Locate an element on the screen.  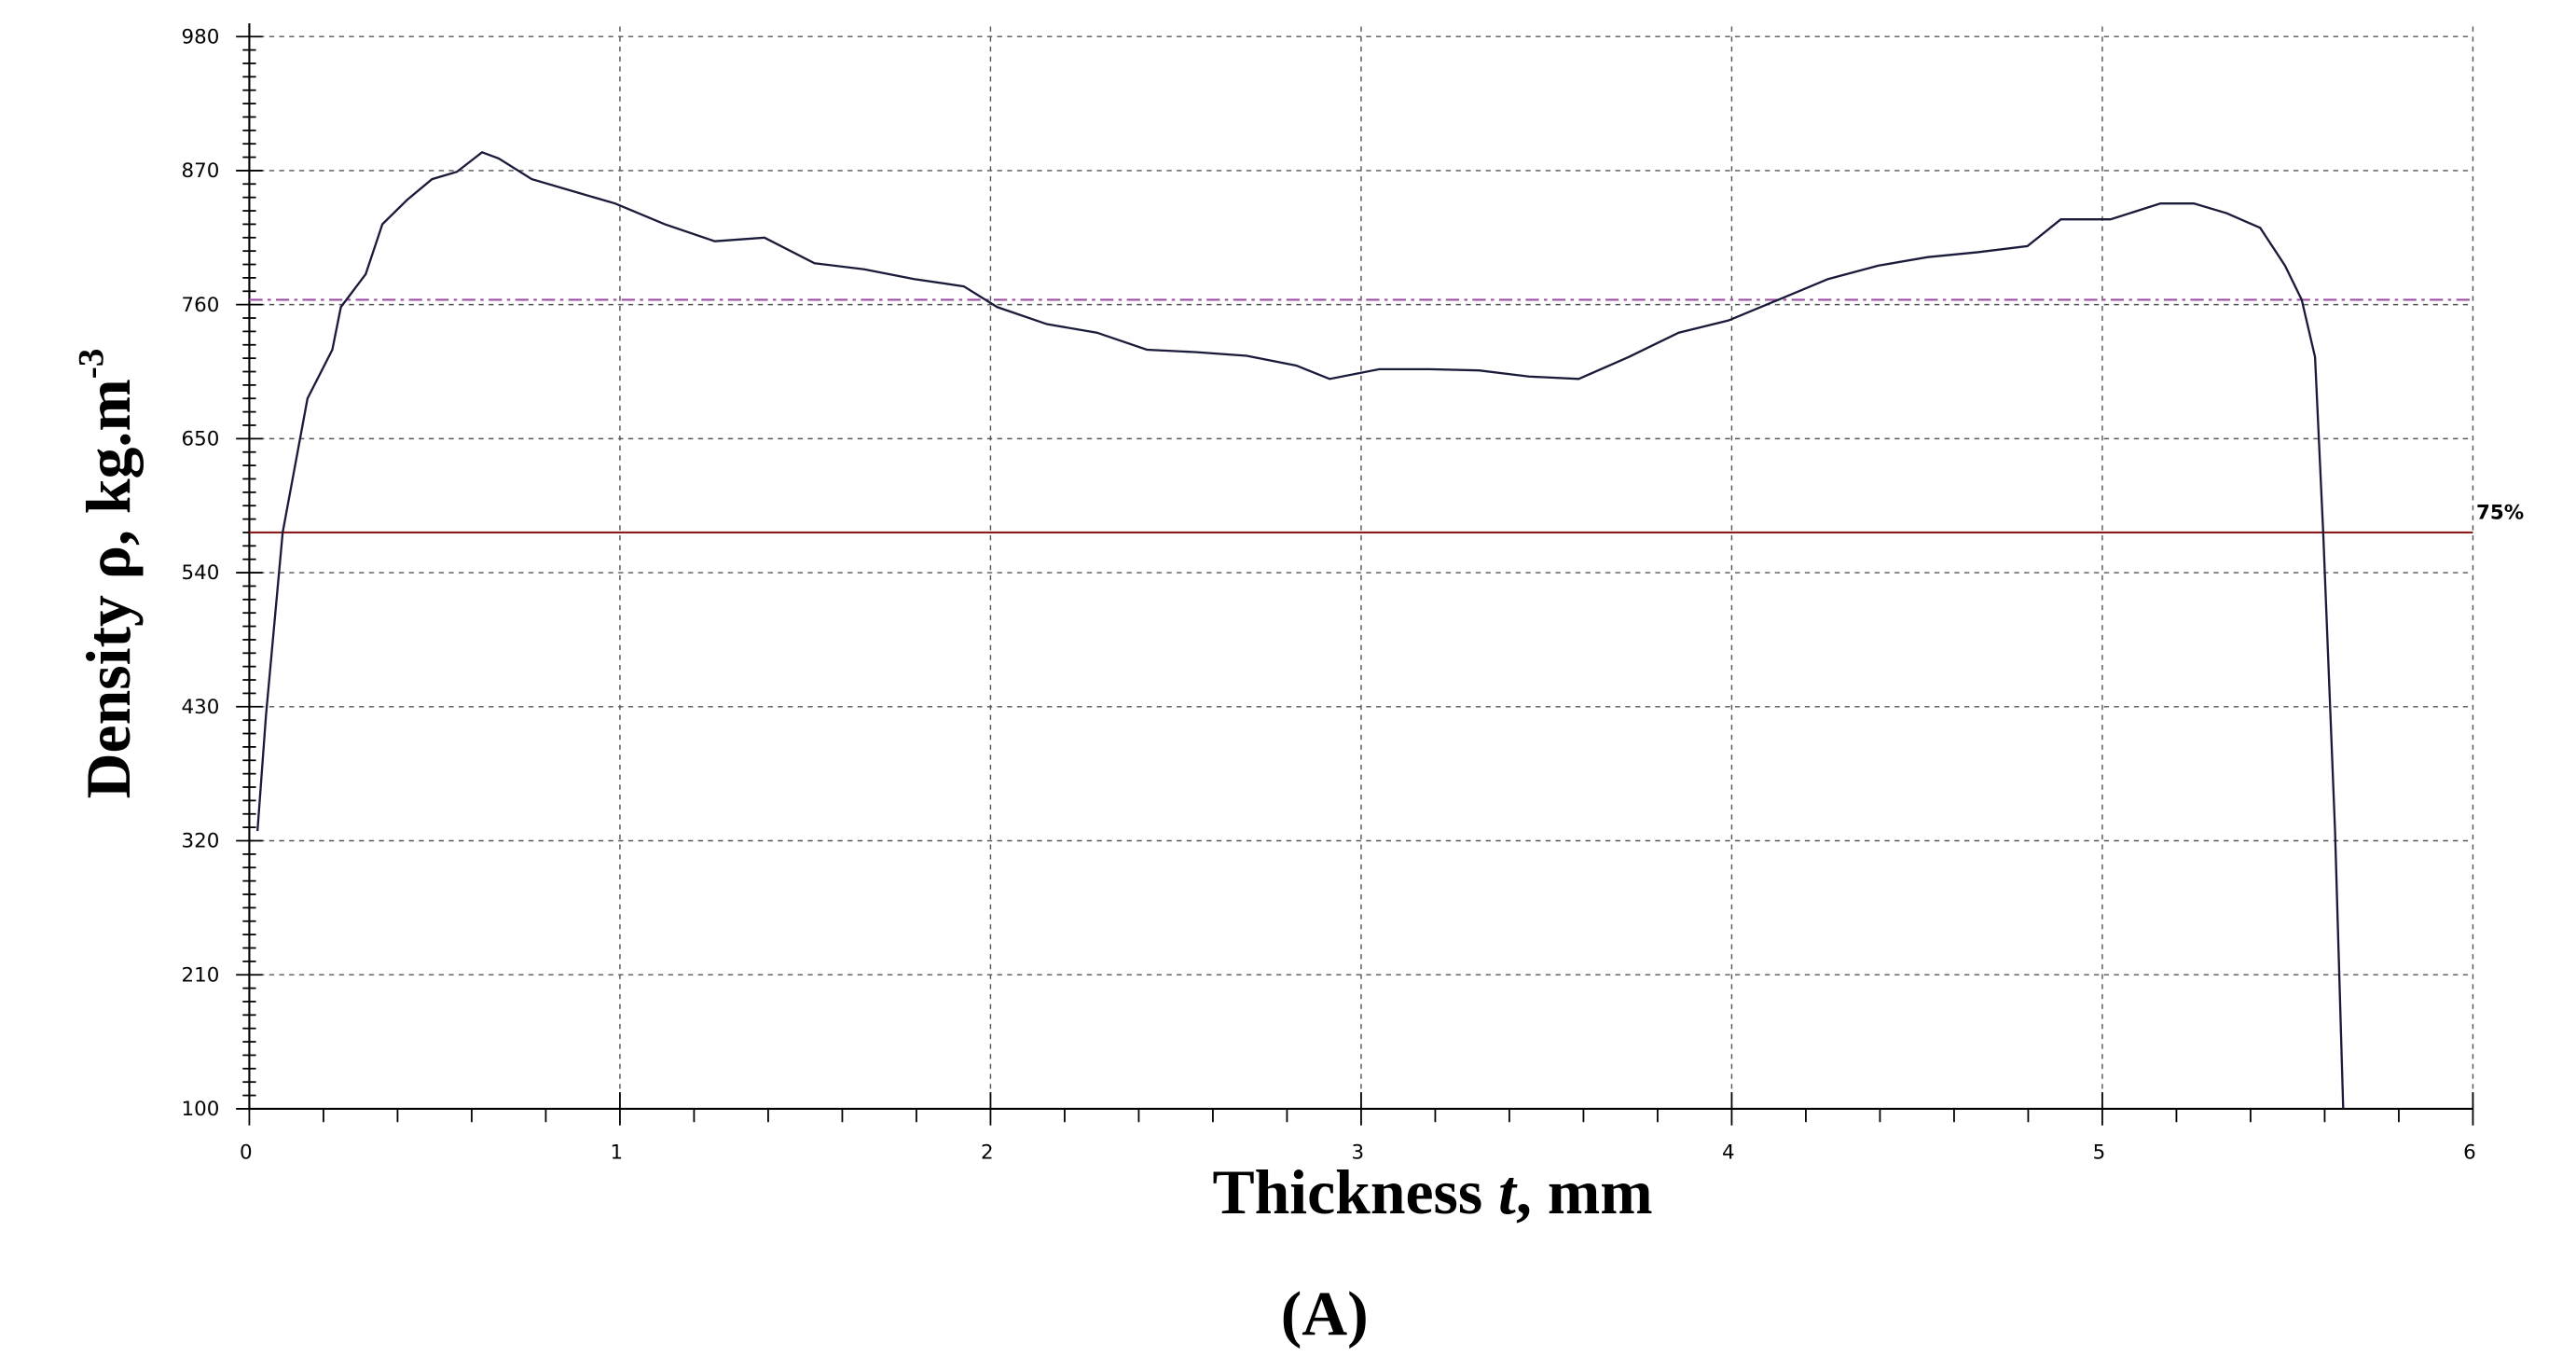
x-tick-label: 2 is located at coordinates (987, 1152).